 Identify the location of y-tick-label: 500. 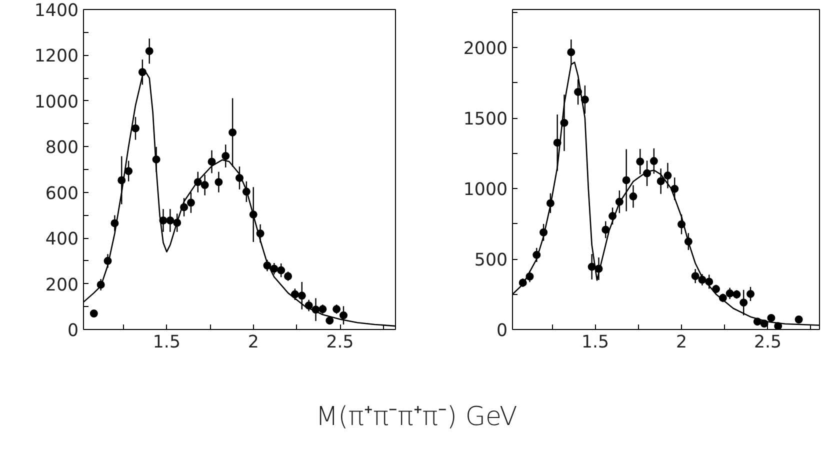
(491, 260).